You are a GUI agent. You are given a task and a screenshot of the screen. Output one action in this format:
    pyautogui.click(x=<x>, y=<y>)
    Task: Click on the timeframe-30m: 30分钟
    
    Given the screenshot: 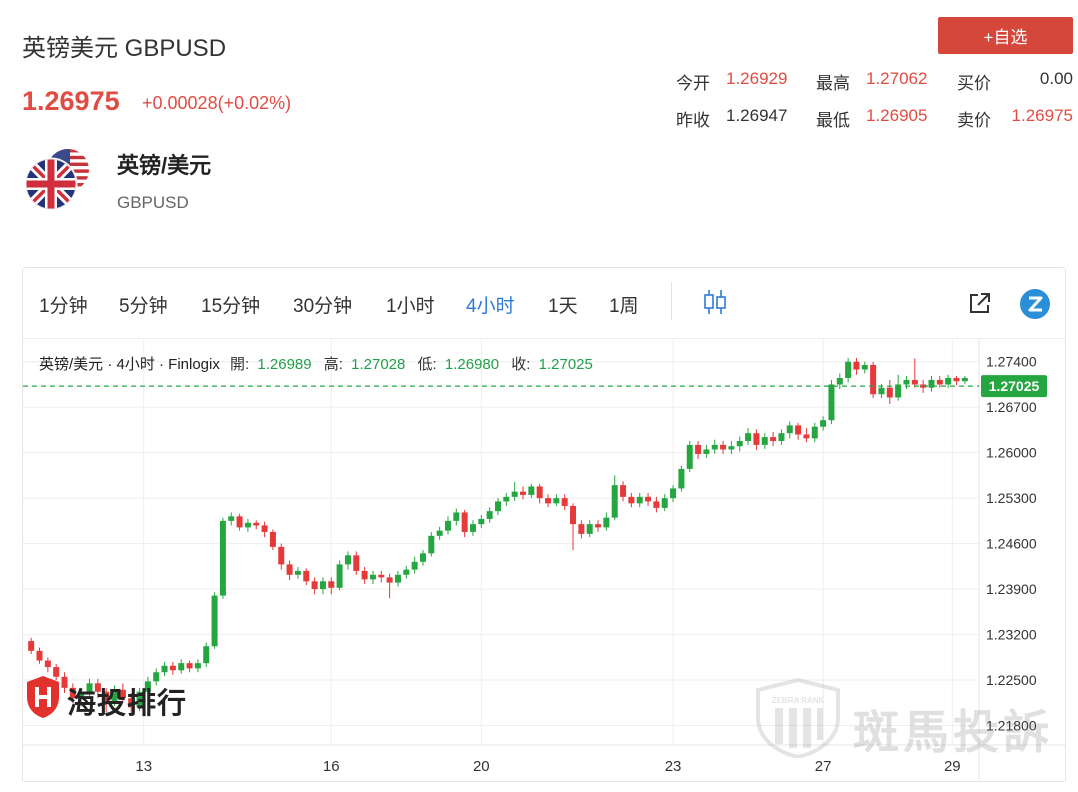 What is the action you would take?
    pyautogui.click(x=323, y=306)
    